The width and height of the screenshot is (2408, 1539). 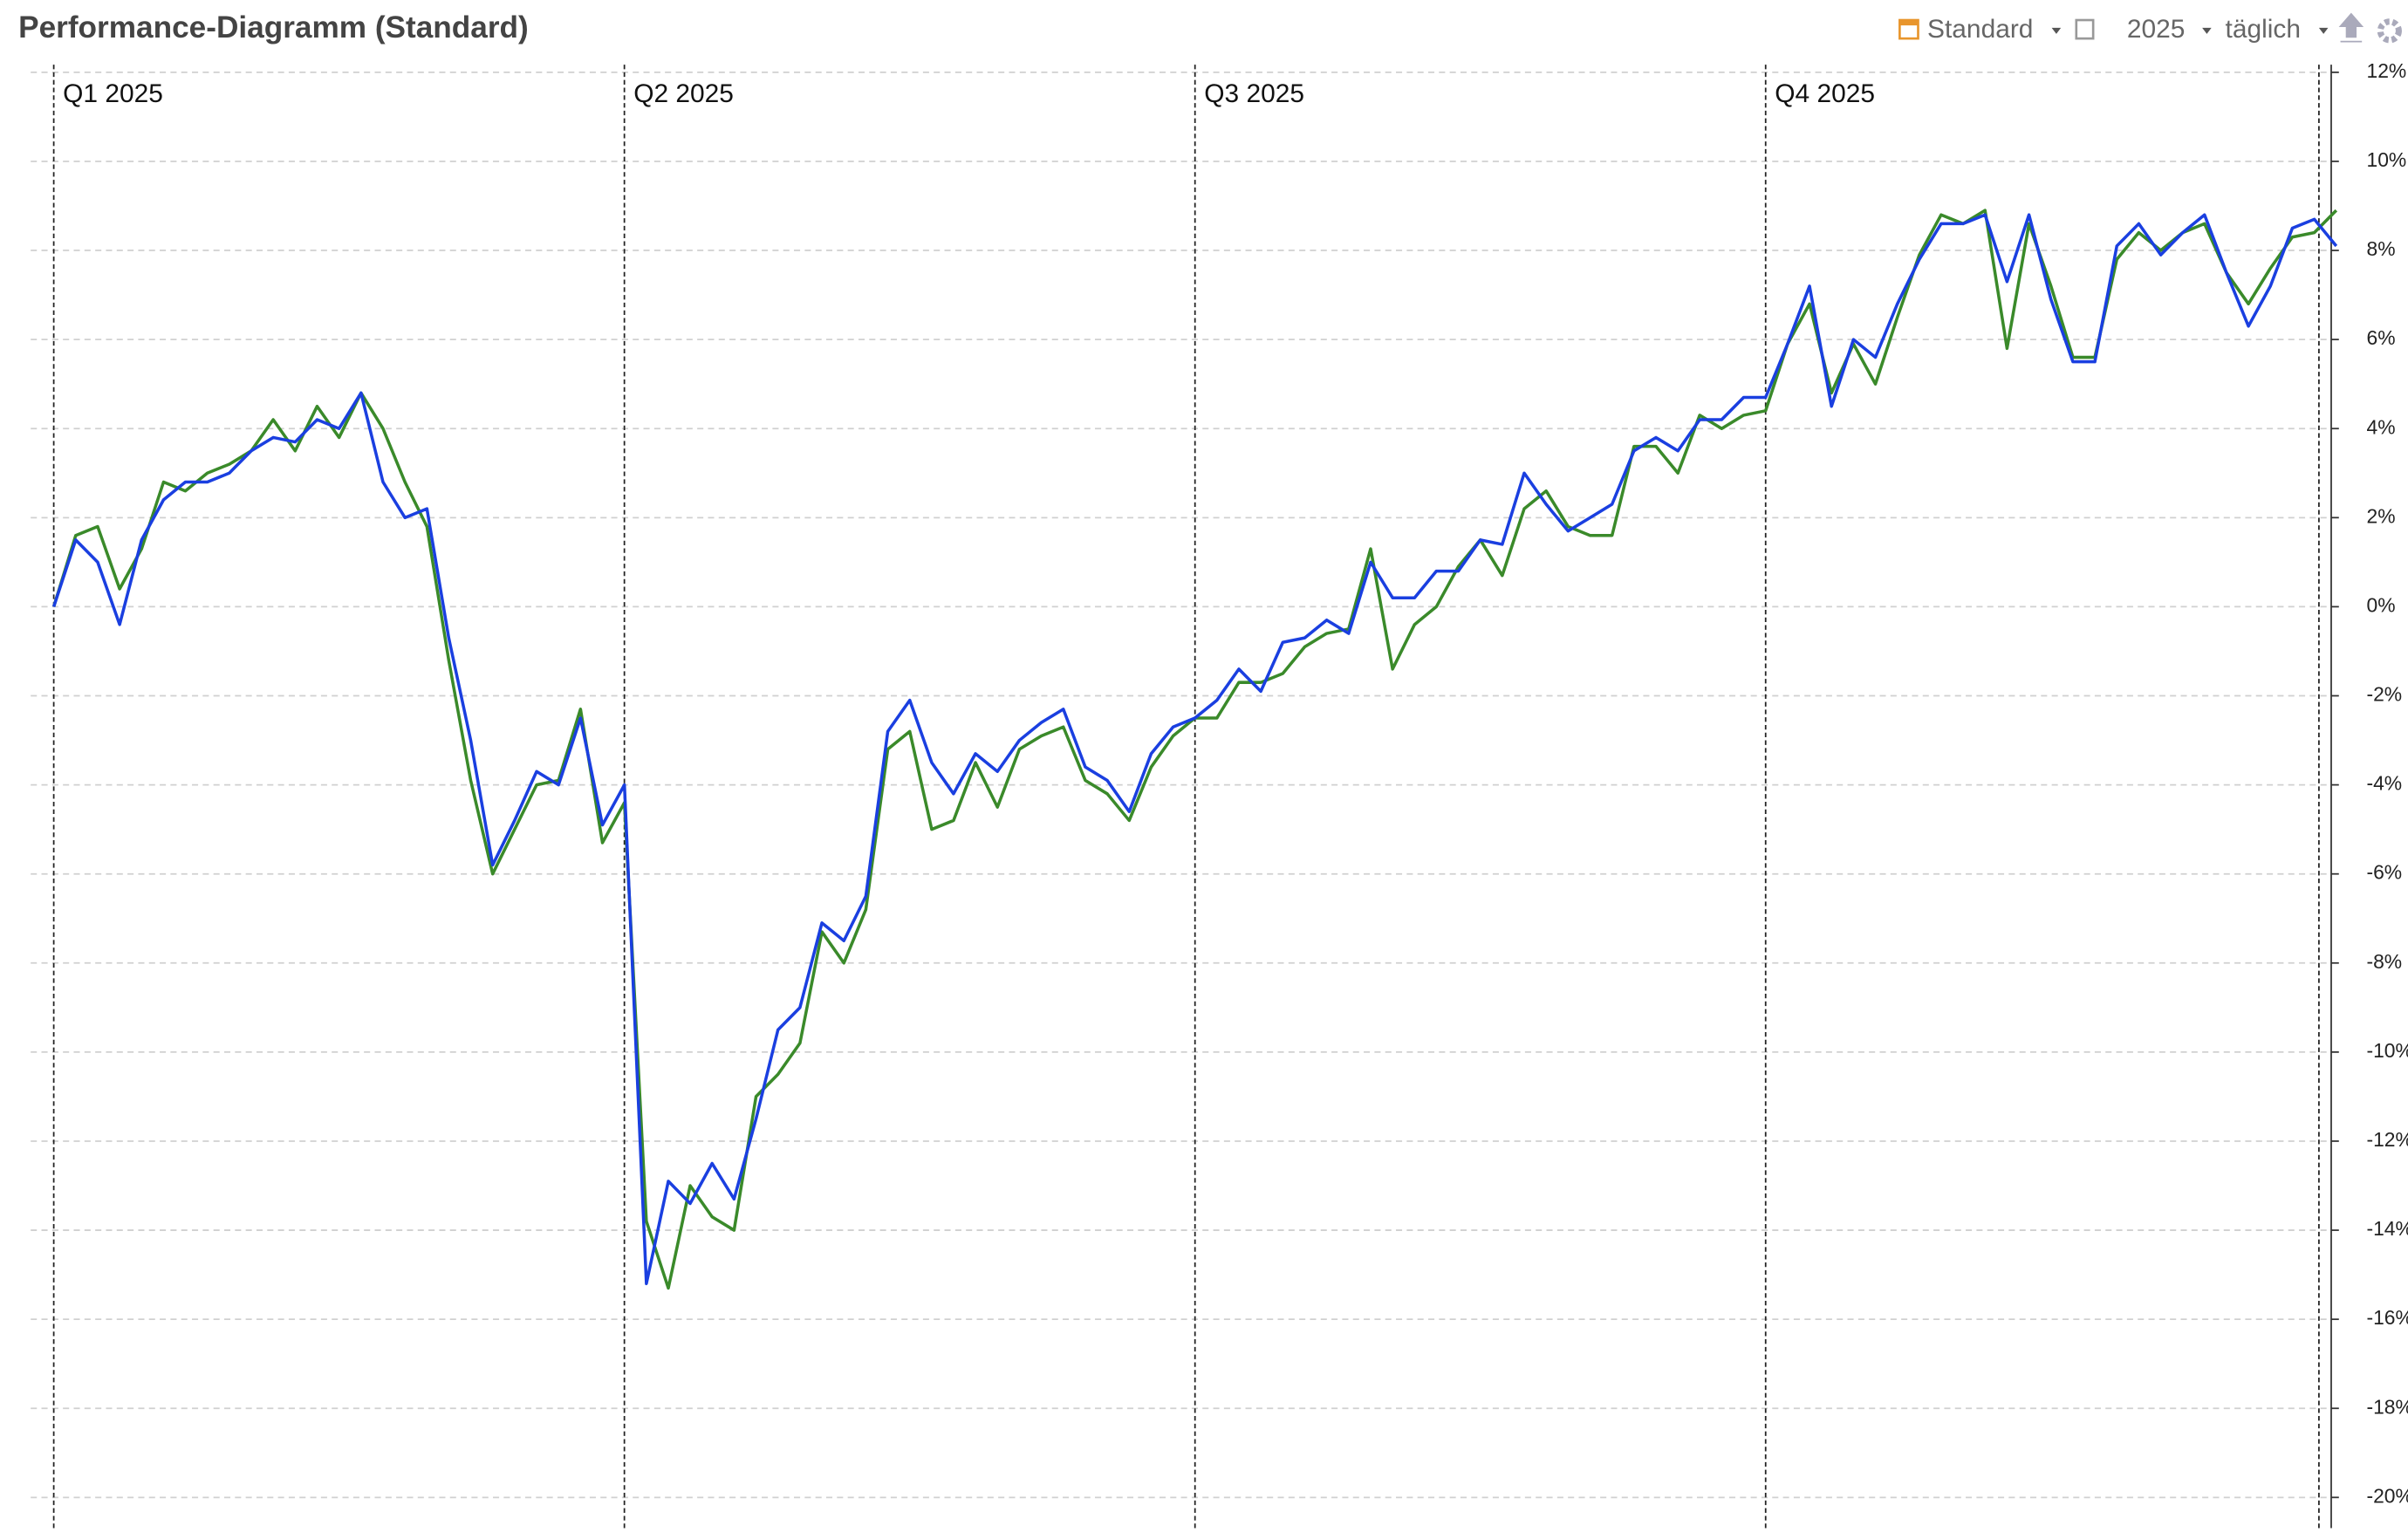 What do you see at coordinates (273, 27) in the screenshot?
I see `chart-title: Performance-Diagramm (Standard)` at bounding box center [273, 27].